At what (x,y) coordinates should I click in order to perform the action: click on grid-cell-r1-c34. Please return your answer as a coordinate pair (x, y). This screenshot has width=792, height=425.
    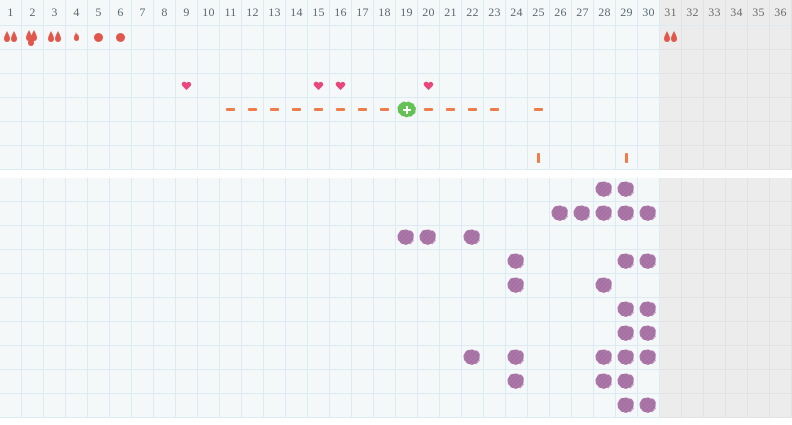
    Looking at the image, I should click on (737, 38).